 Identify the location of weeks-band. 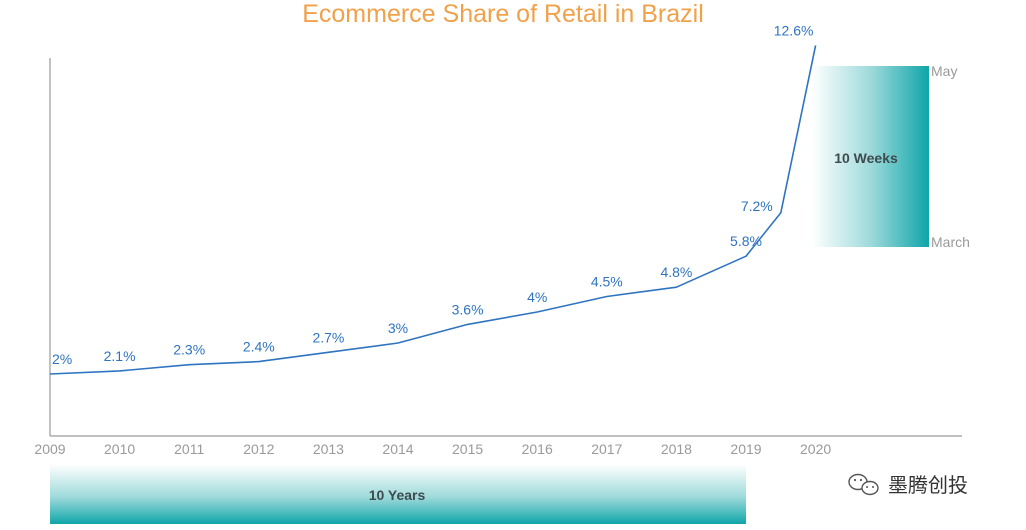
(870, 156).